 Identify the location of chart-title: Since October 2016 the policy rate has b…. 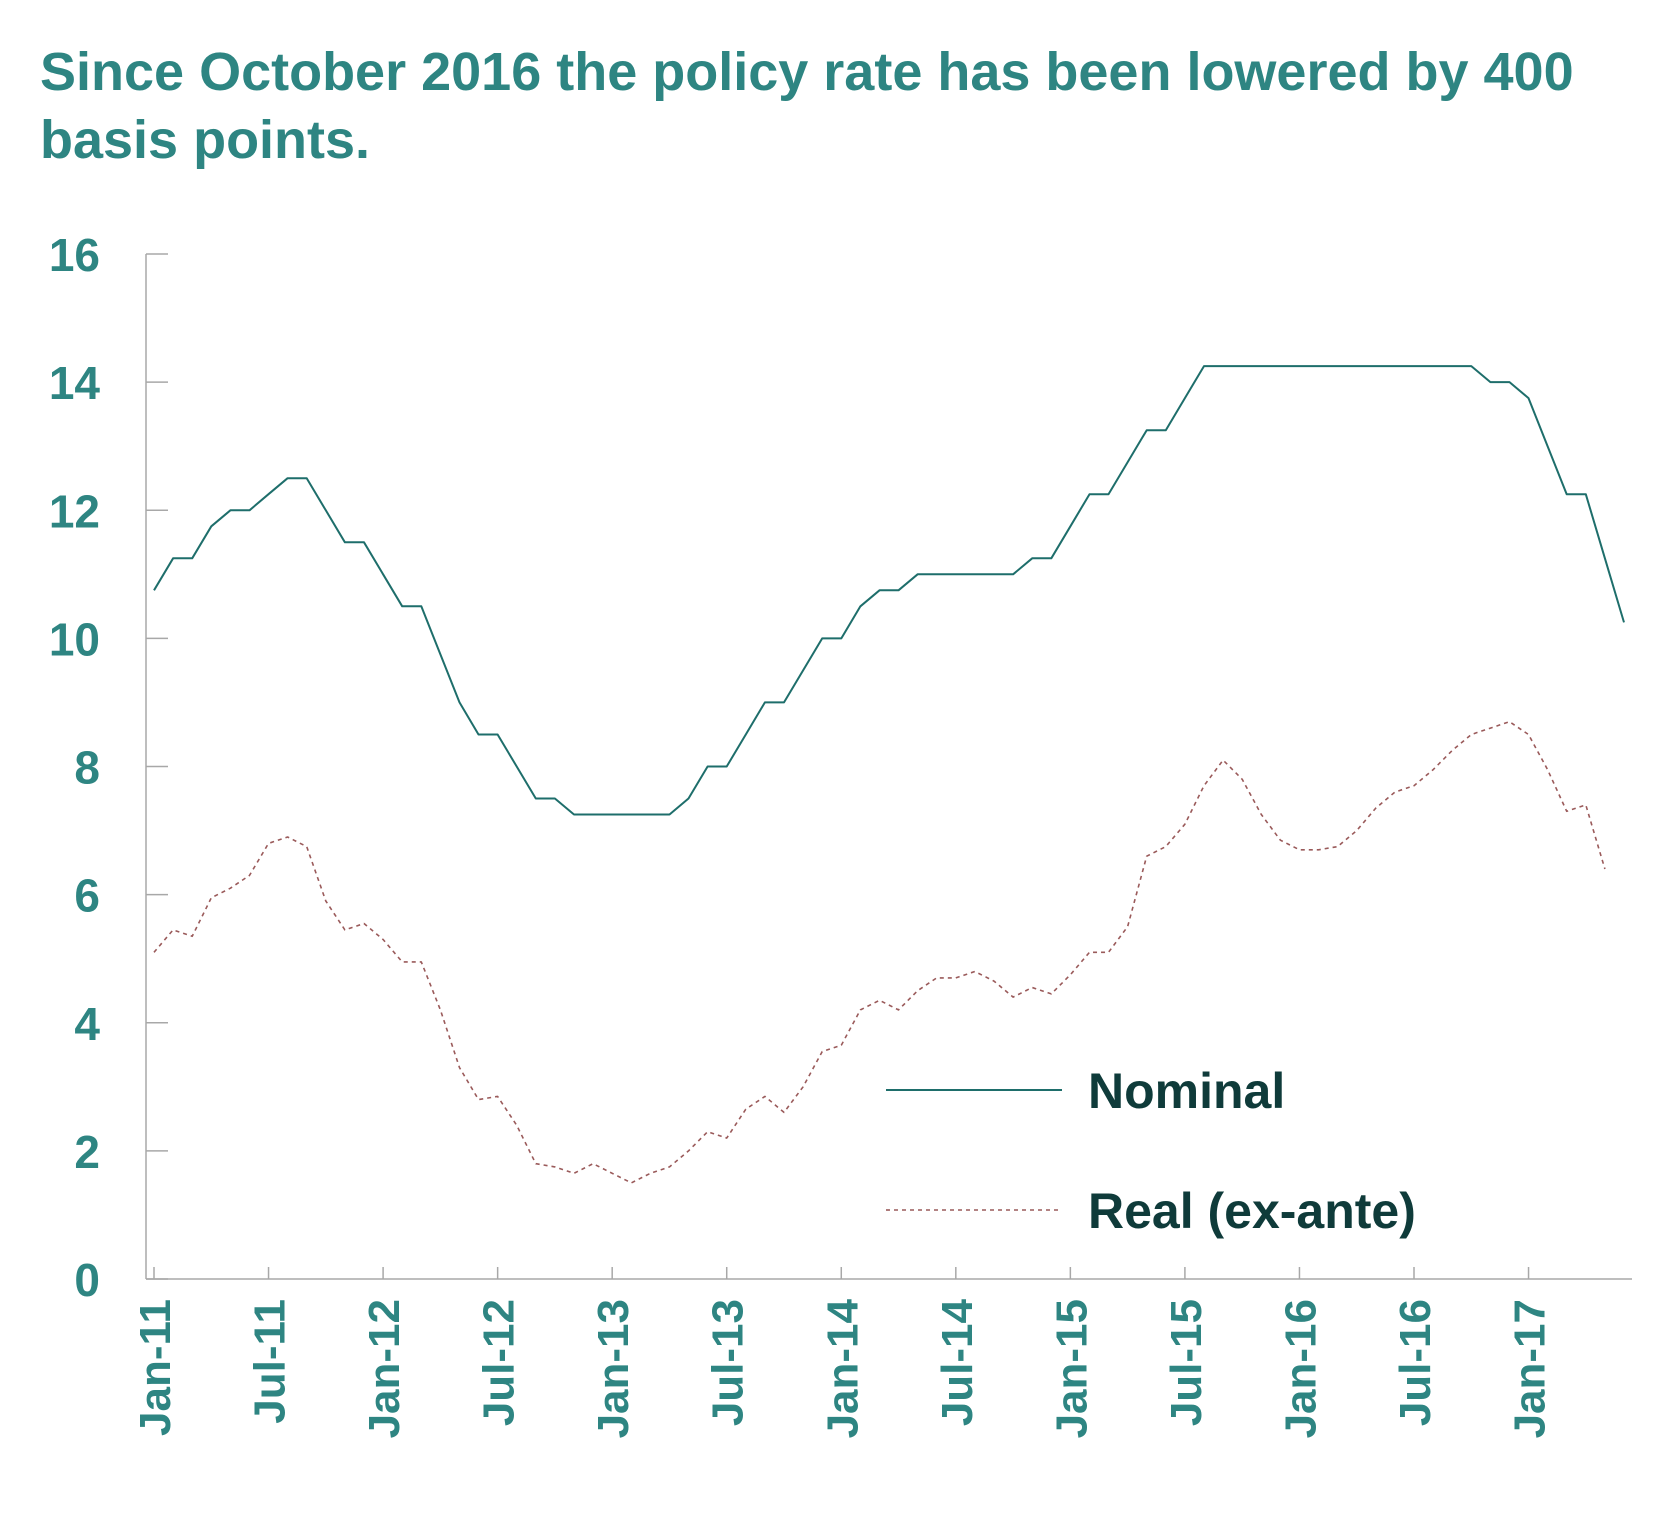
(807, 106).